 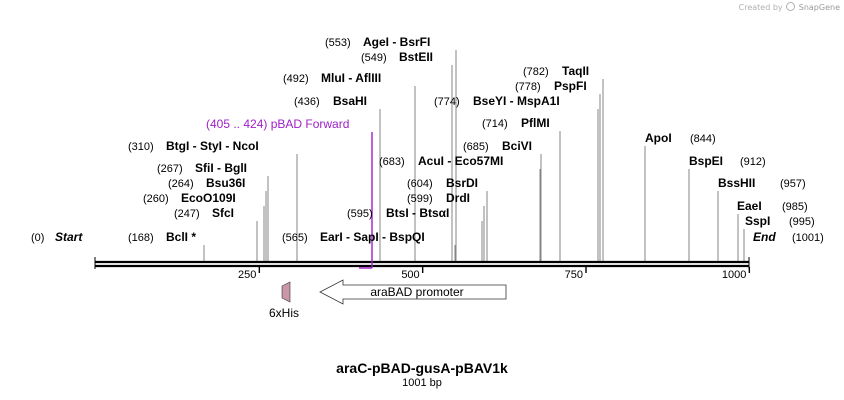 I want to click on site-name-bsrdi: BsrDI, so click(x=462, y=183).